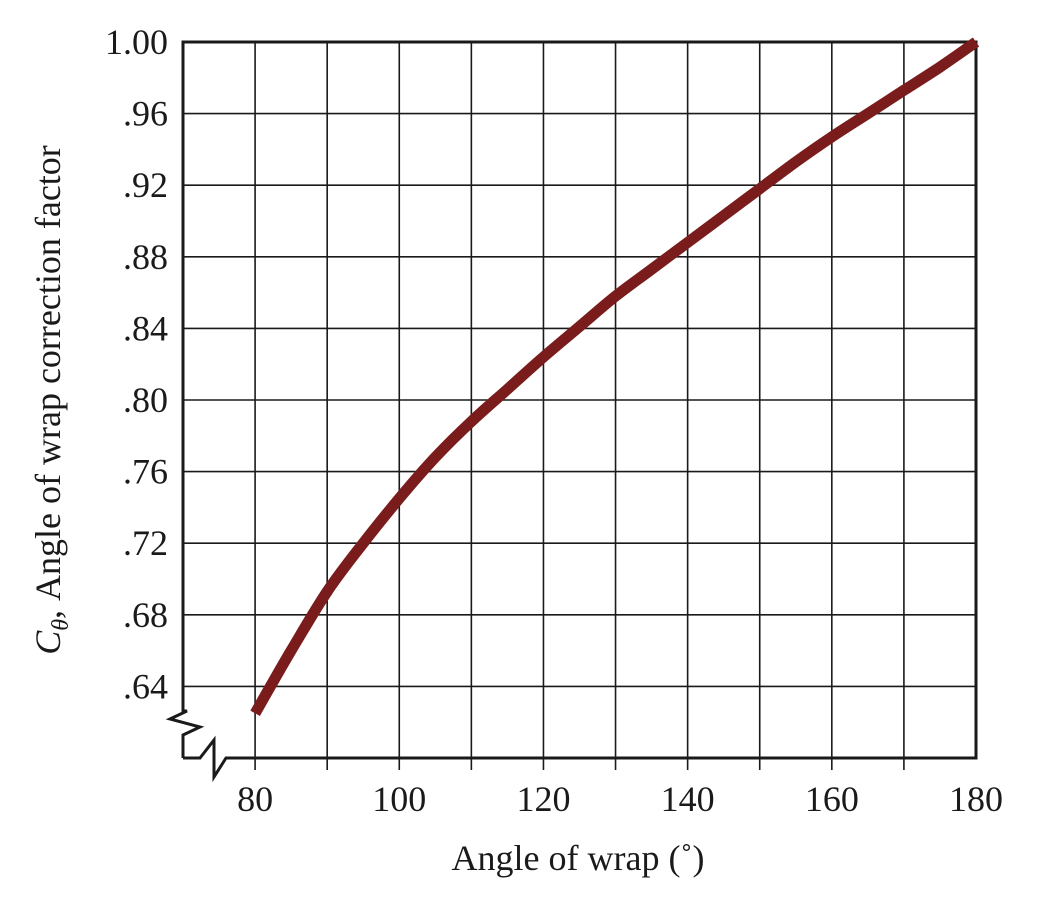 The image size is (1060, 904). Describe the element at coordinates (688, 799) in the screenshot. I see `x-tick-label: 140` at that location.